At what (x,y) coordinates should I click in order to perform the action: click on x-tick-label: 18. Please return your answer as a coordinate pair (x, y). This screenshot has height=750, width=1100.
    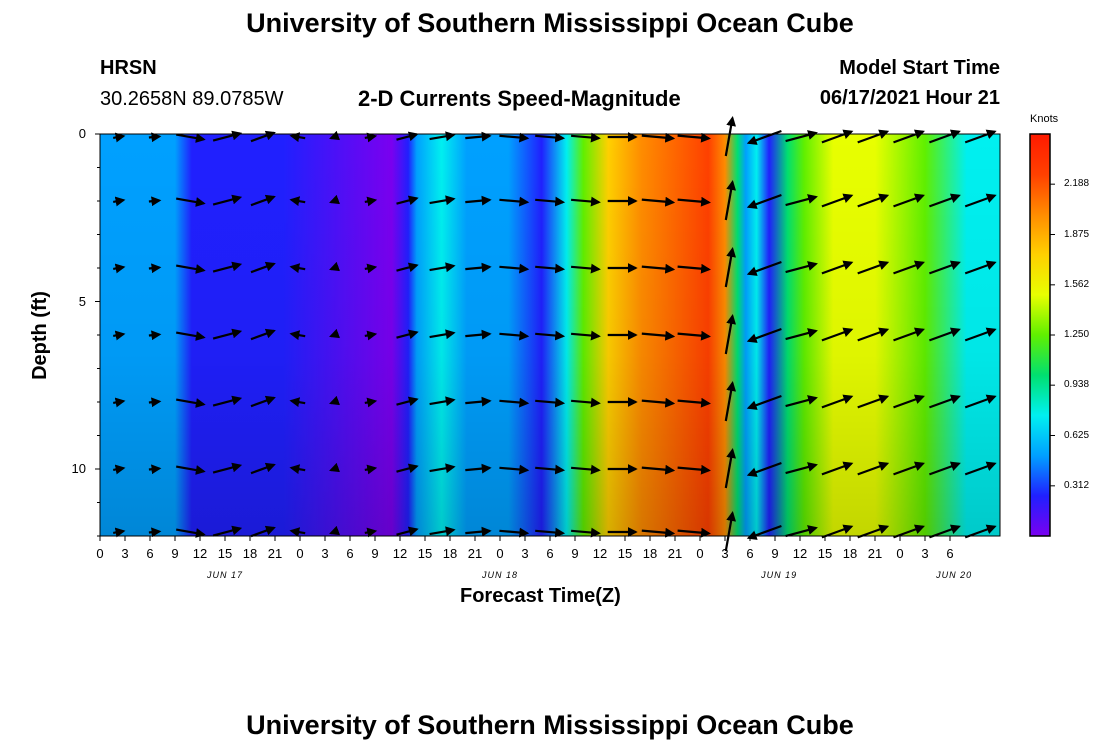
    Looking at the image, I should click on (450, 553).